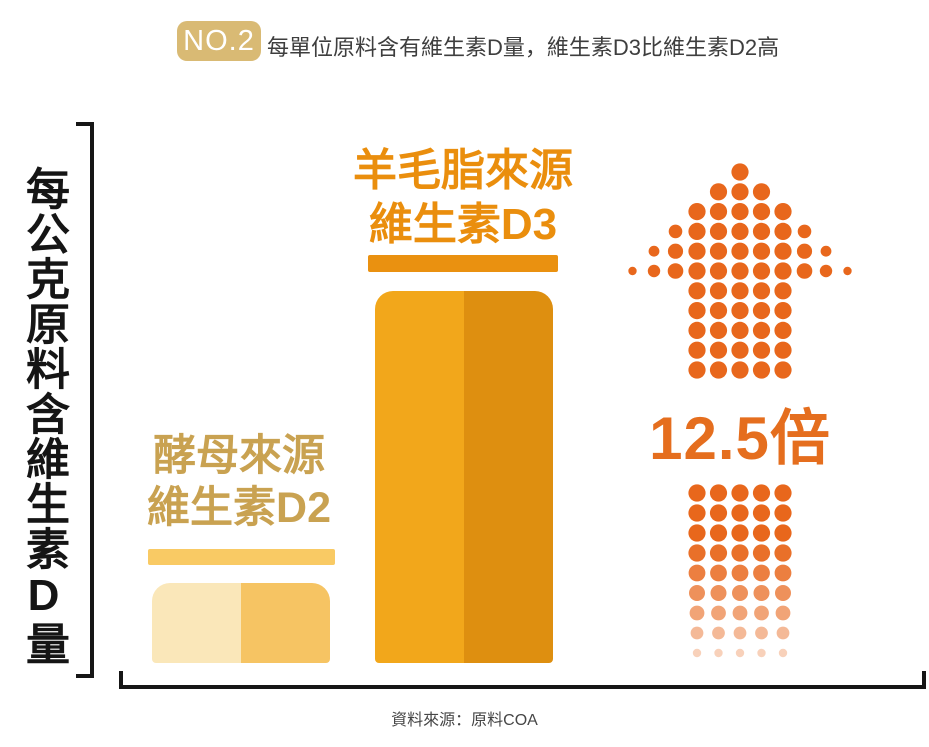 Image resolution: width=929 pixels, height=747 pixels. I want to click on y-axis-label: 每公克原料含維生素D量, so click(43, 416).